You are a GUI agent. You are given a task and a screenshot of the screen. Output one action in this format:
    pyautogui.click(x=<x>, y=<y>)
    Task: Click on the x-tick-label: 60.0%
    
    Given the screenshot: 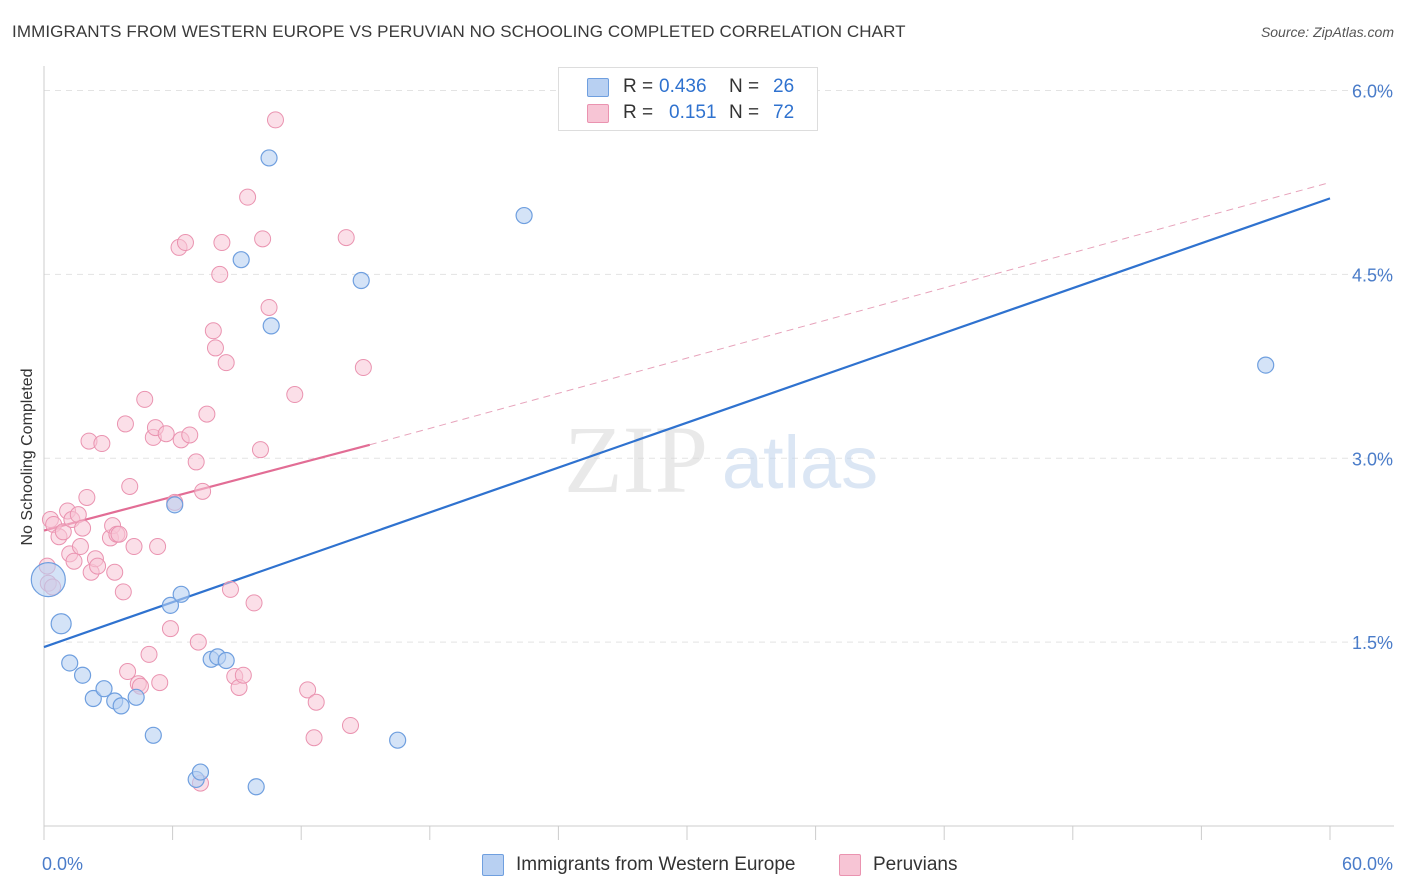 What is the action you would take?
    pyautogui.click(x=1367, y=864)
    